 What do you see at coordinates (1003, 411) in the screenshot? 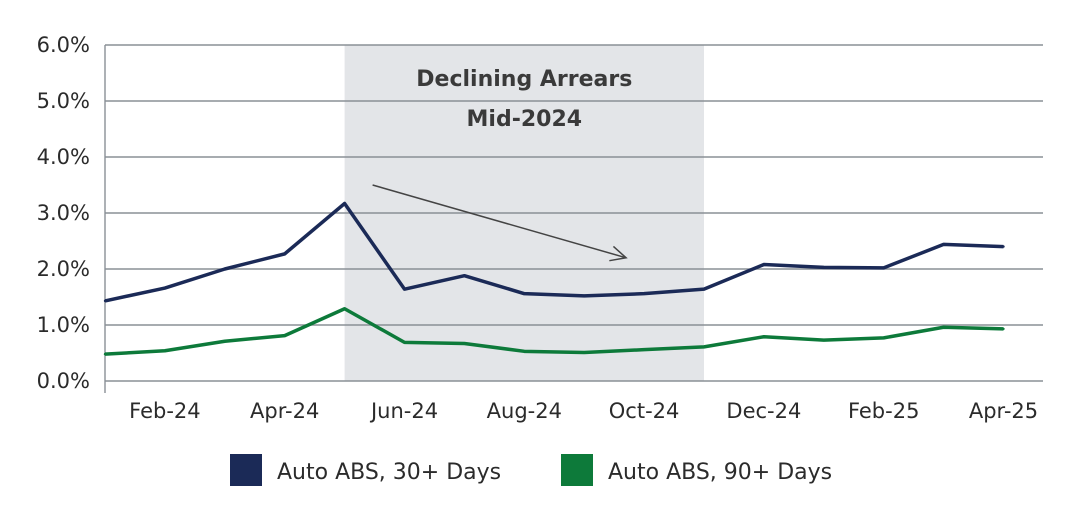
I see `x-tick-label: Apr-25` at bounding box center [1003, 411].